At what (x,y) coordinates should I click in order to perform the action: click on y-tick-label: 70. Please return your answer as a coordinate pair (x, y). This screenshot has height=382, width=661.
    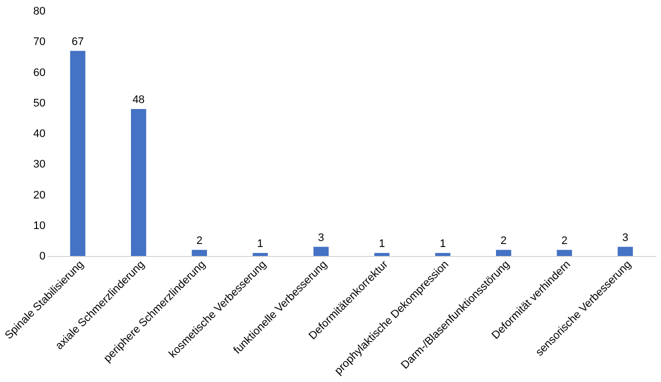
    Looking at the image, I should click on (39, 42).